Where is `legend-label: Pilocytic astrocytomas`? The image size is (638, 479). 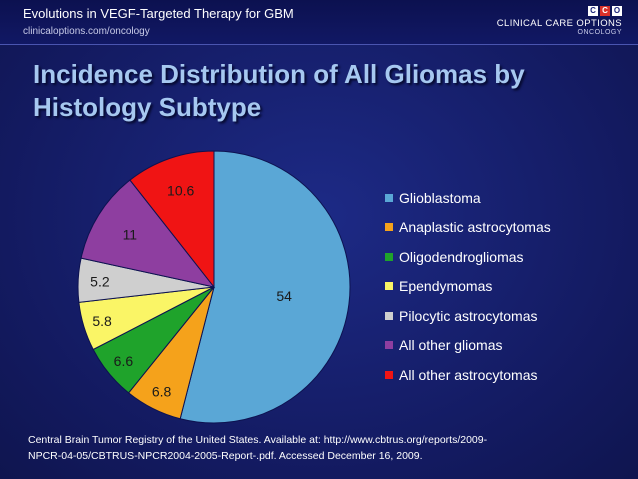
legend-label: Pilocytic astrocytomas is located at coordinates (468, 315).